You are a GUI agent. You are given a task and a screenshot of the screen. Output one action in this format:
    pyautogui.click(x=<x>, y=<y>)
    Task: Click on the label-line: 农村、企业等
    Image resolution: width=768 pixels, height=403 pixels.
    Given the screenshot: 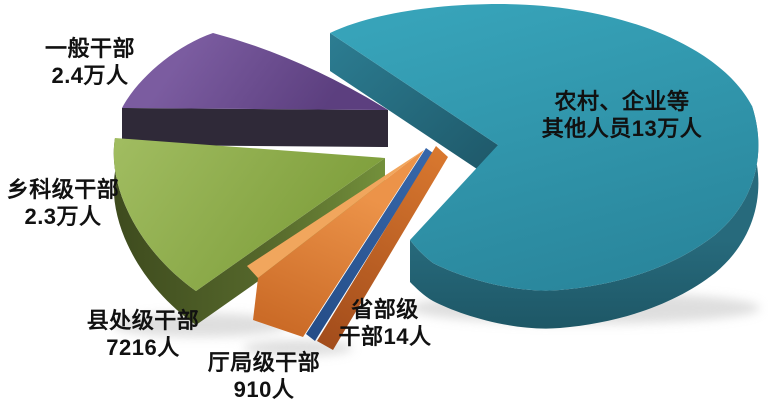 What is the action you would take?
    pyautogui.click(x=622, y=101)
    